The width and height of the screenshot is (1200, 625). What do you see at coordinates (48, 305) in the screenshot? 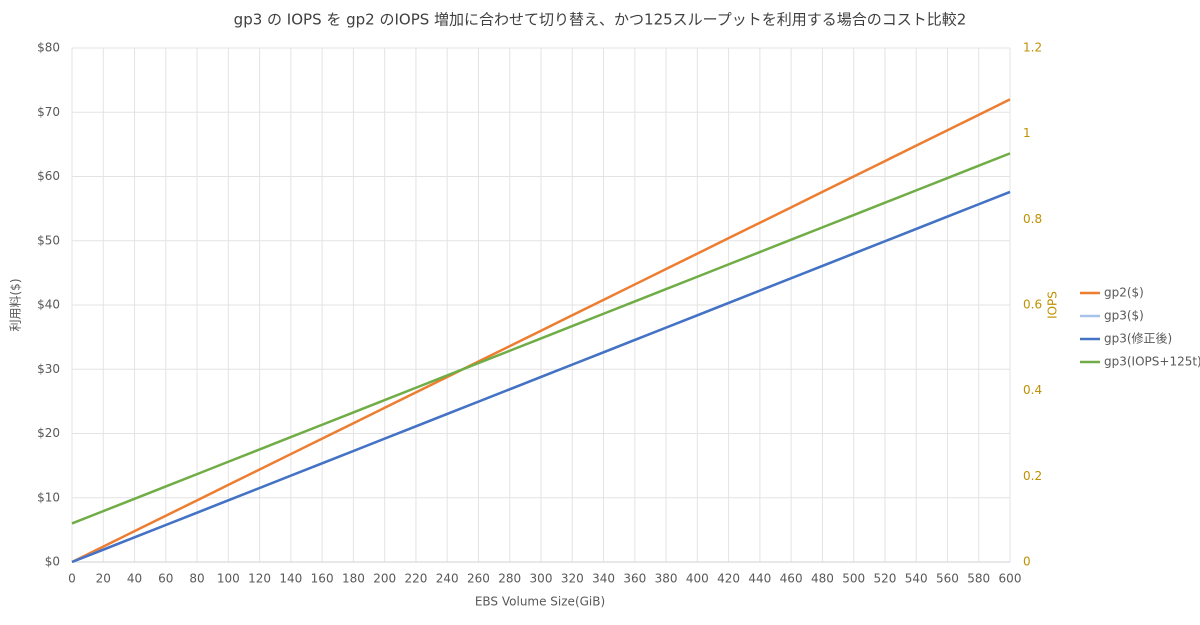
I see `y-tick-label: $40` at bounding box center [48, 305].